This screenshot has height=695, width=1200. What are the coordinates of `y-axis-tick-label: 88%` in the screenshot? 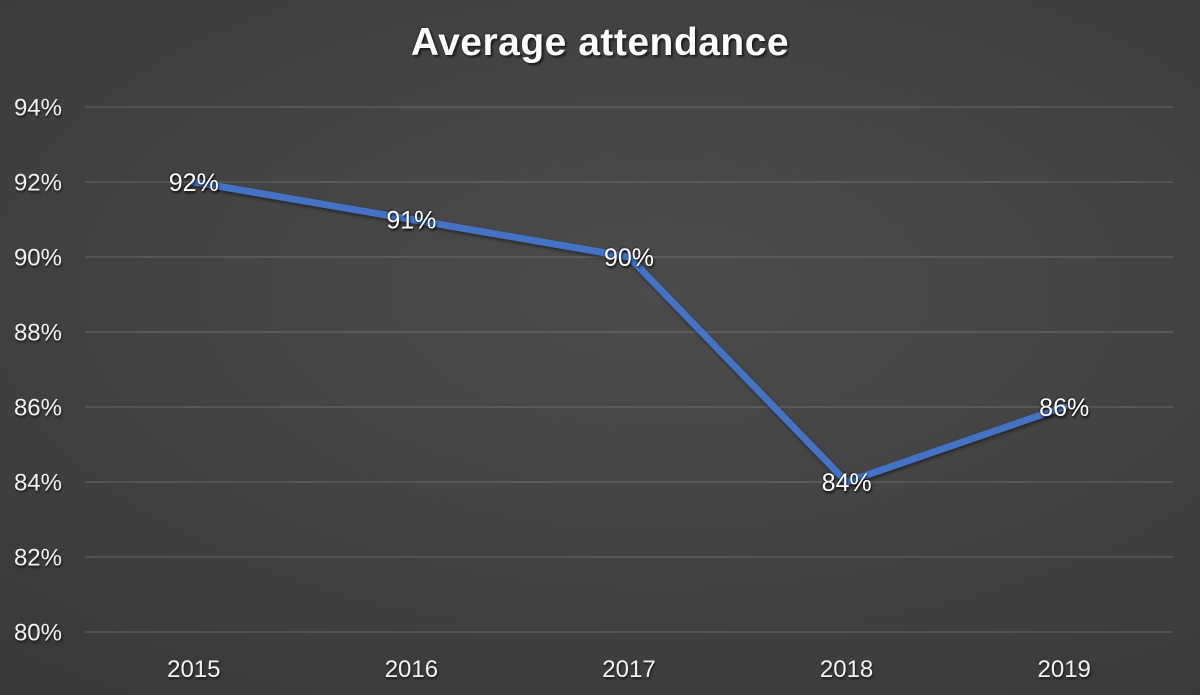 It's located at (38, 333).